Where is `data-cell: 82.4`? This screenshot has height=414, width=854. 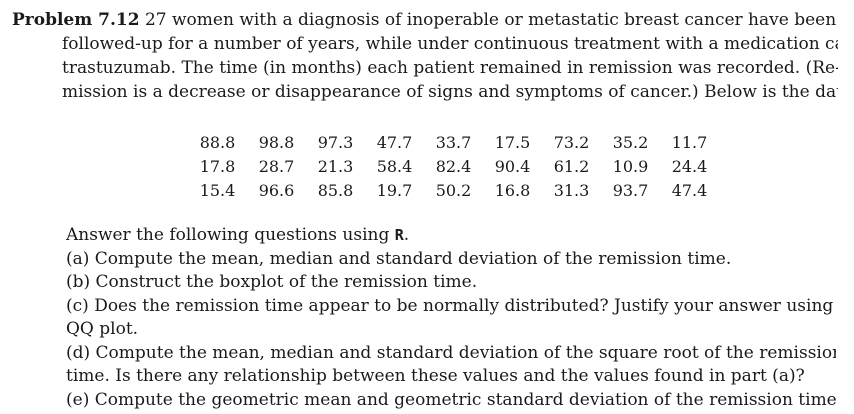
data-cell: 82.4 is located at coordinates (453, 166).